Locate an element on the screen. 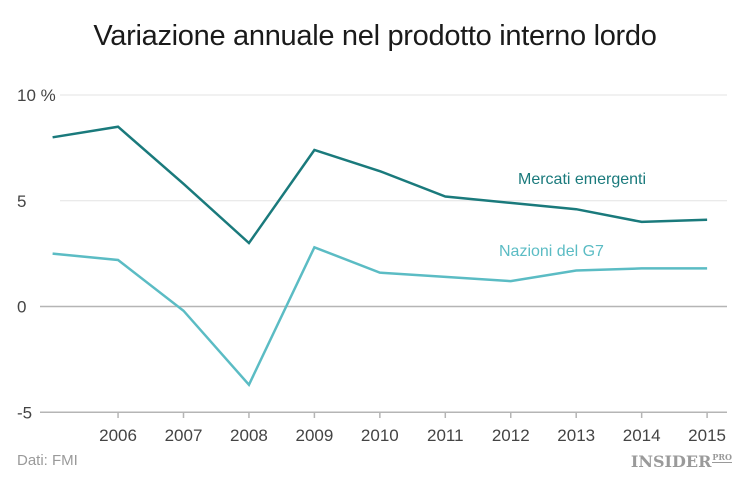 The image size is (750, 483). x-tick-label: 2007 is located at coordinates (184, 435).